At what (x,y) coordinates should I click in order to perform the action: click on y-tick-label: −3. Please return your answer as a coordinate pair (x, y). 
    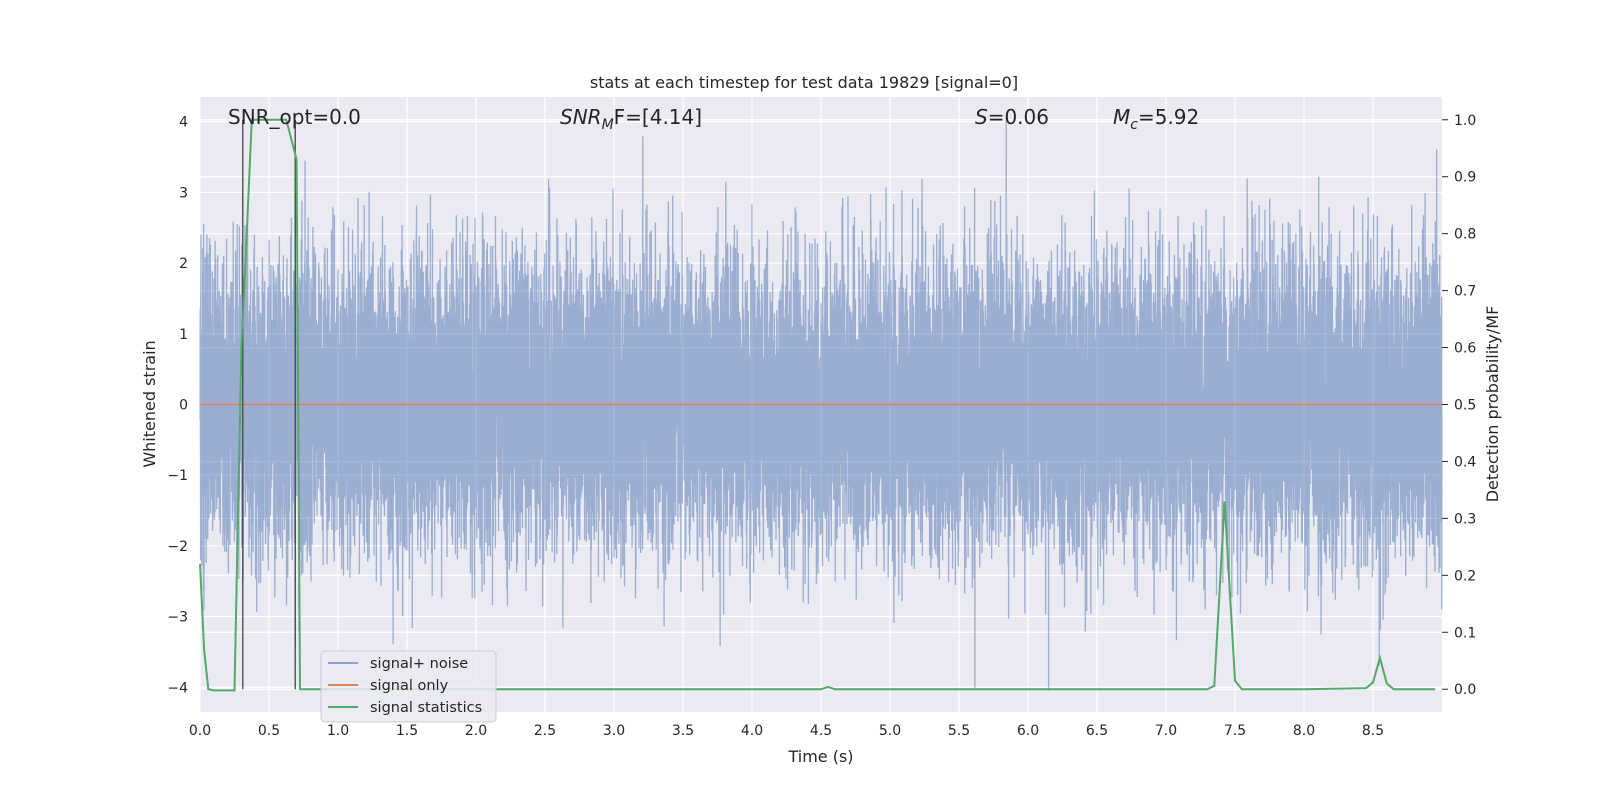
    Looking at the image, I should click on (177, 618).